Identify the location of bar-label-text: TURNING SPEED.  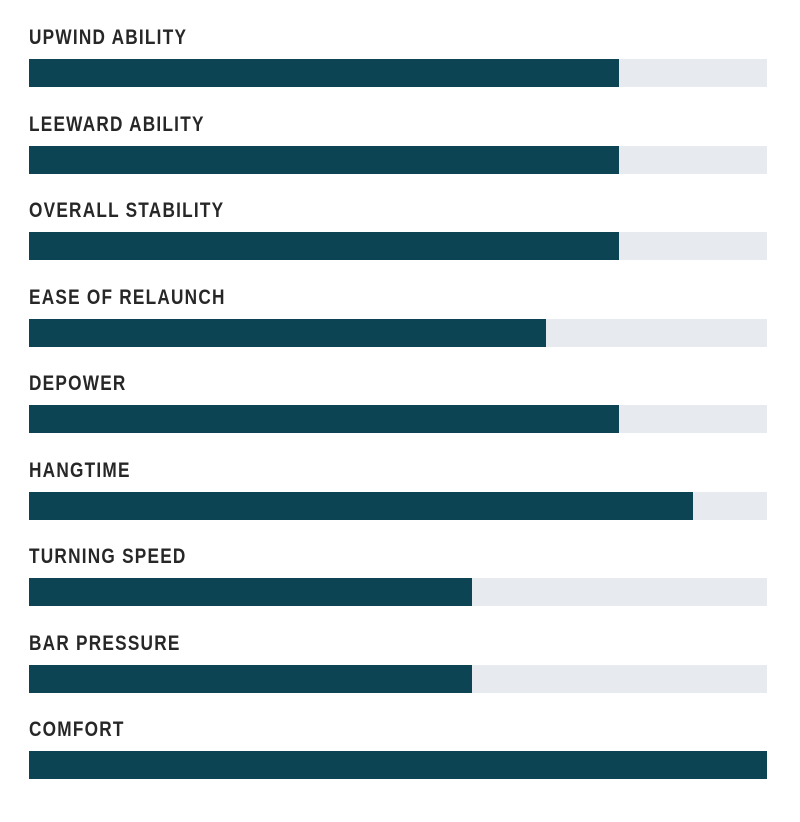
(108, 556).